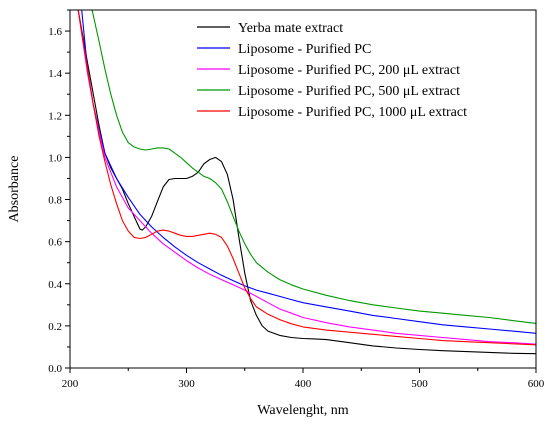 The height and width of the screenshot is (431, 550). What do you see at coordinates (352, 112) in the screenshot?
I see `legend-label-5: Liposome - Purified PC, 1000 μL extract` at bounding box center [352, 112].